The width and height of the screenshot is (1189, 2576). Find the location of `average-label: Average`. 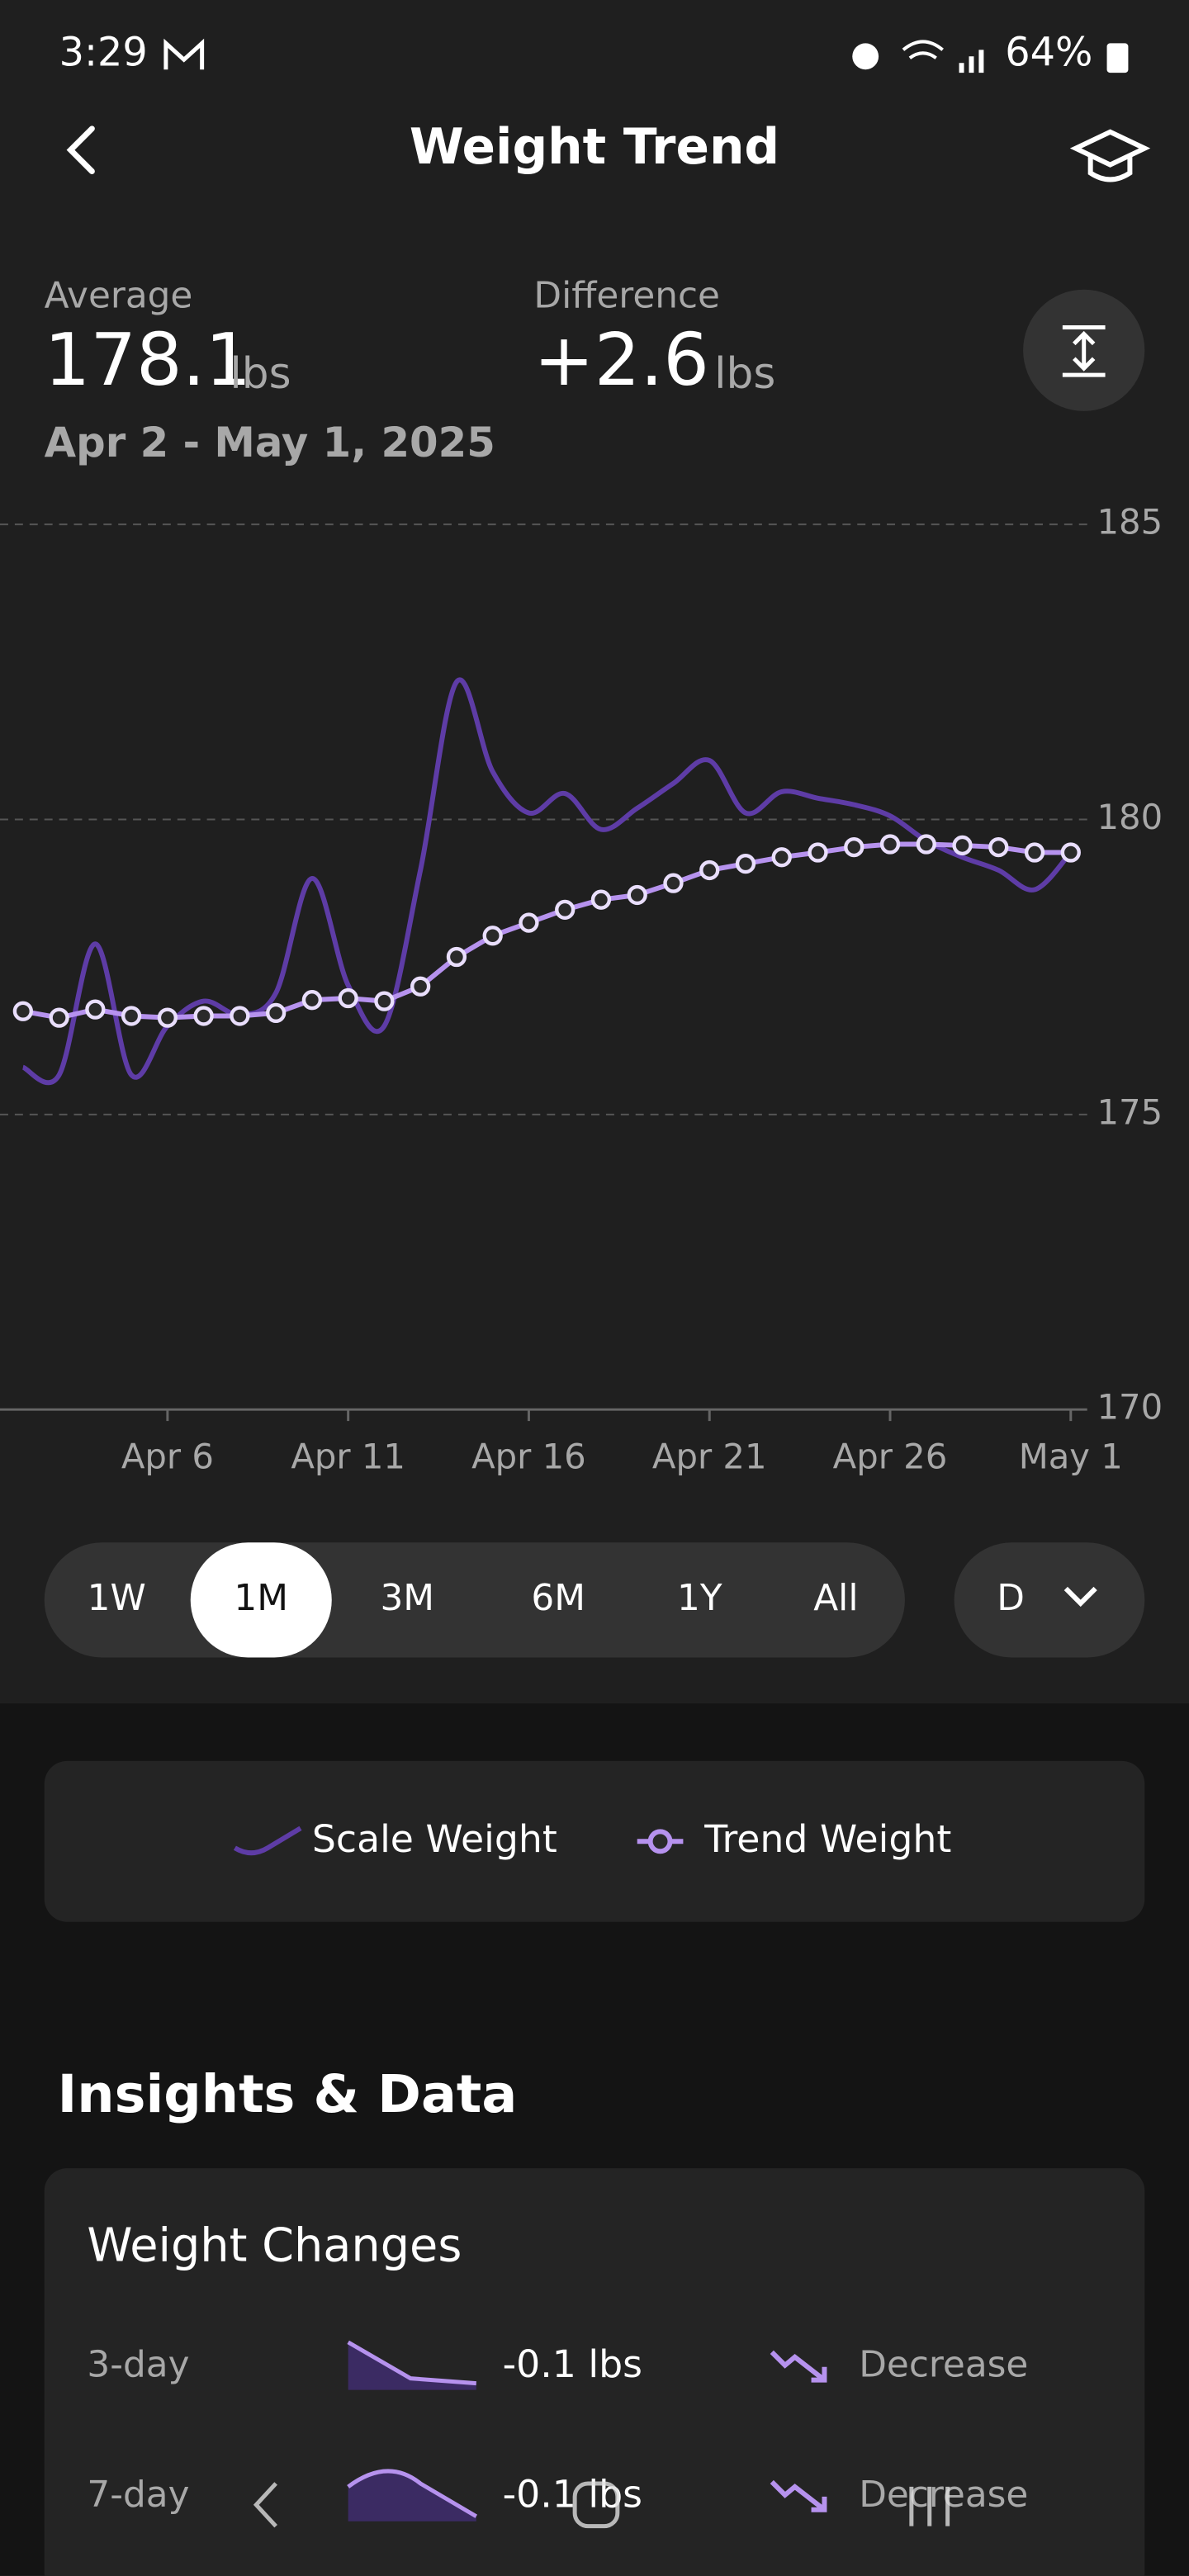

average-label: Average is located at coordinates (119, 296).